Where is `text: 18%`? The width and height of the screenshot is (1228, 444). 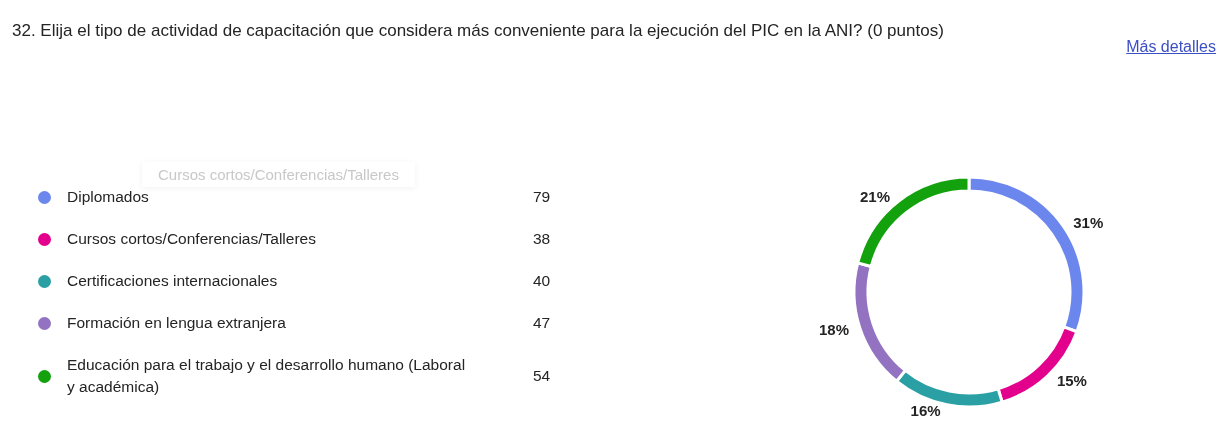 text: 18% is located at coordinates (834, 330).